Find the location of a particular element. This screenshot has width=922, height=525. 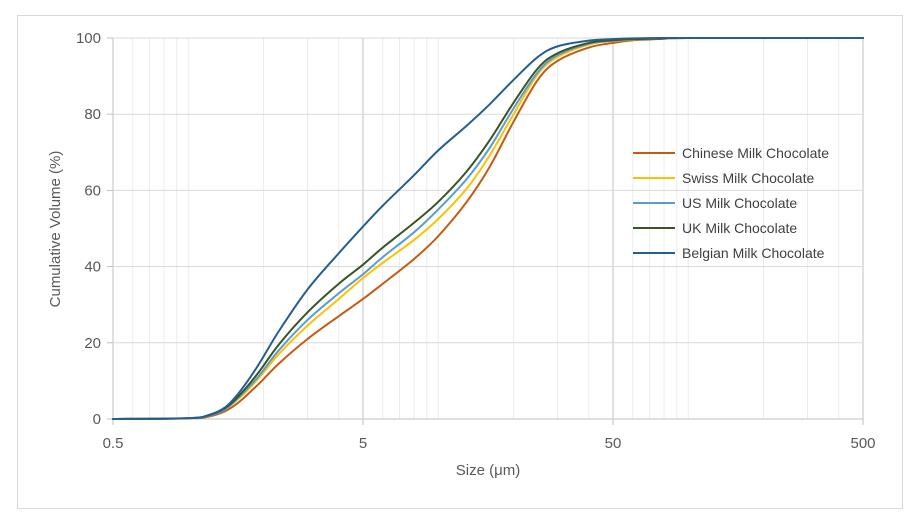

x-tick-label: 50 is located at coordinates (613, 443).